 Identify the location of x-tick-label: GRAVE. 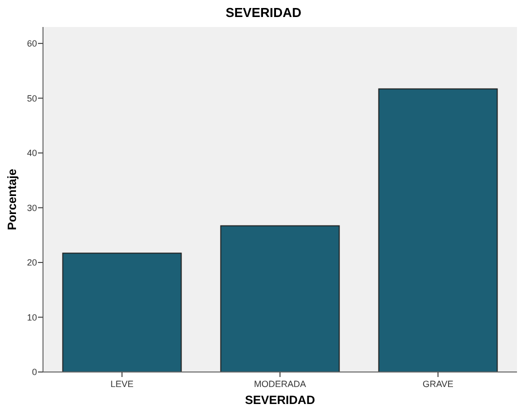
(438, 384).